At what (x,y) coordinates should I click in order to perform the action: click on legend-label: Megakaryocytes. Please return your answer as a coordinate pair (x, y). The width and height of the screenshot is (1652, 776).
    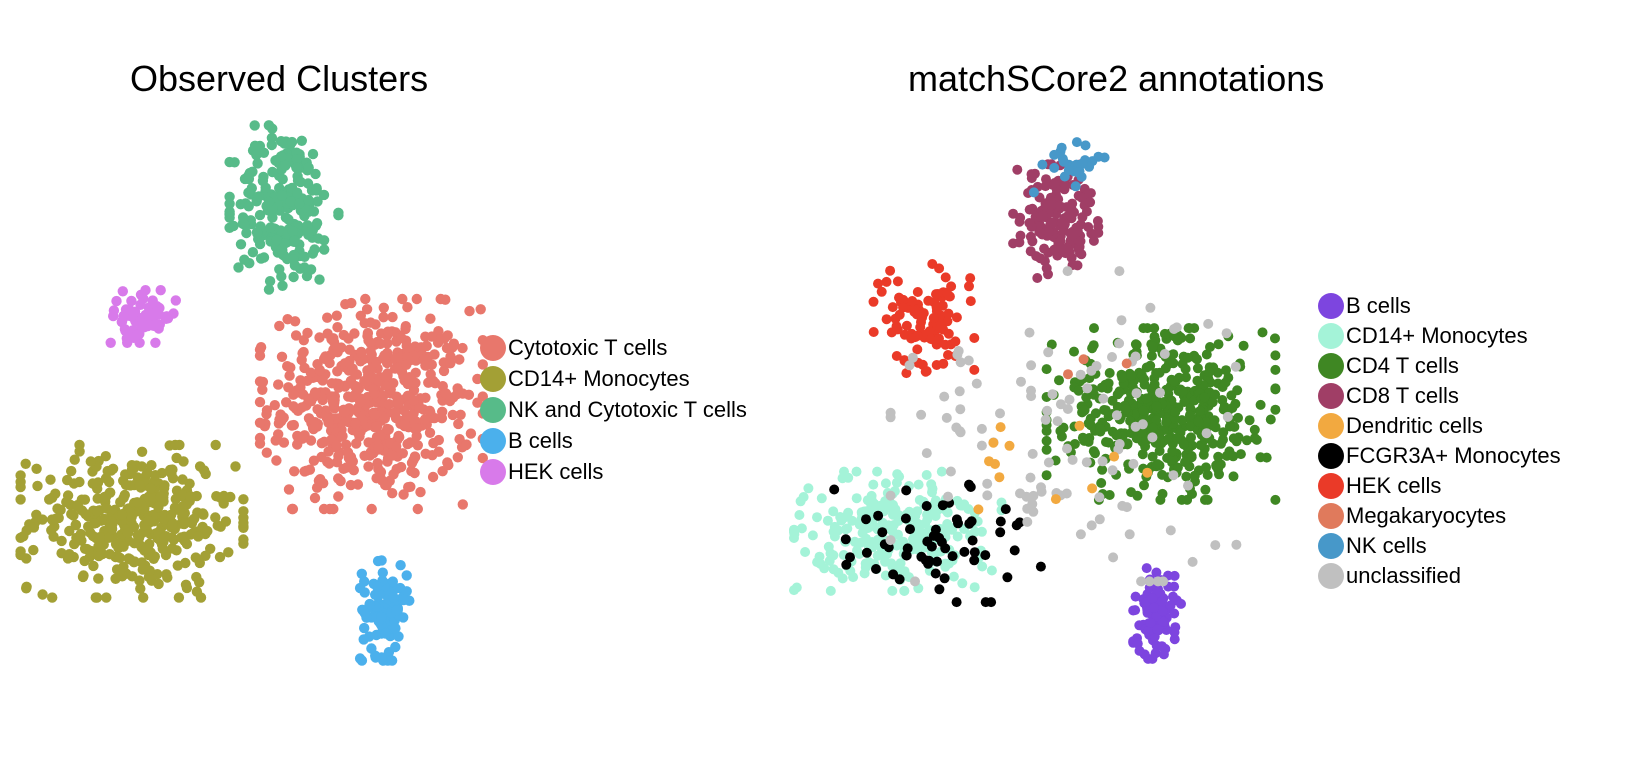
    Looking at the image, I should click on (1426, 515).